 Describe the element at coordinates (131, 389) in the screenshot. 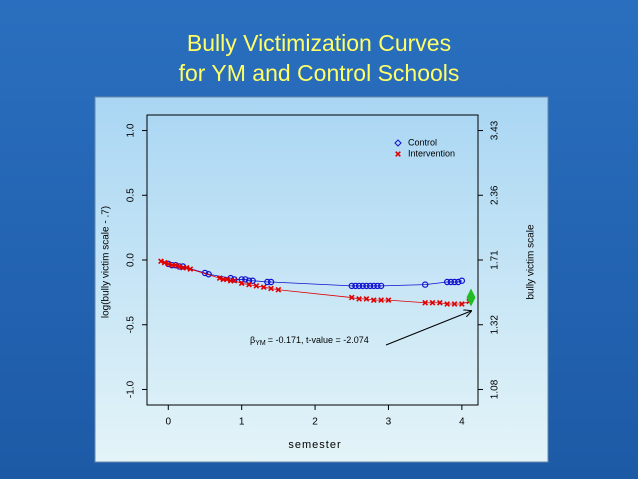

I see `y-tick-label: -1.0` at that location.